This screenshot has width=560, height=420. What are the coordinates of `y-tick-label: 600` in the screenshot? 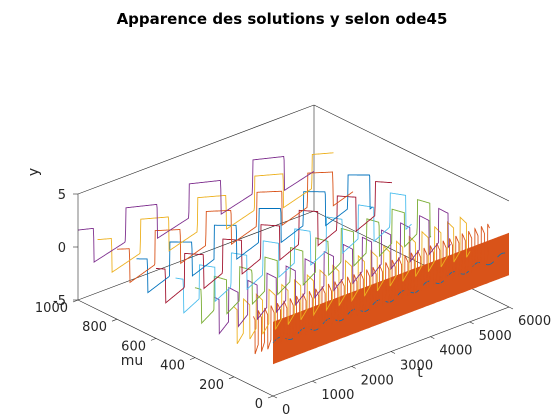 It's located at (133, 346).